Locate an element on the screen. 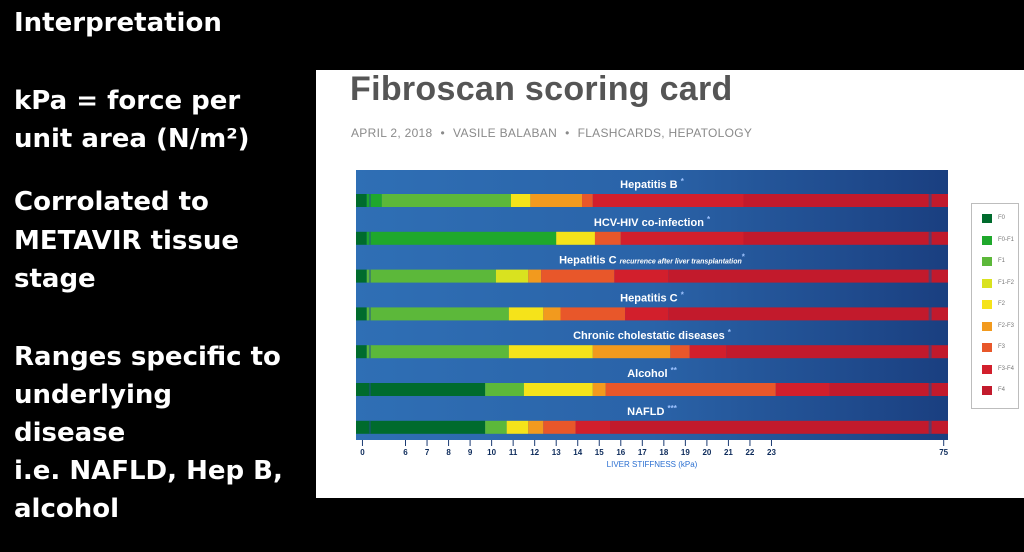 The width and height of the screenshot is (1024, 552). row-label: Hepatitis B * is located at coordinates (652, 184).